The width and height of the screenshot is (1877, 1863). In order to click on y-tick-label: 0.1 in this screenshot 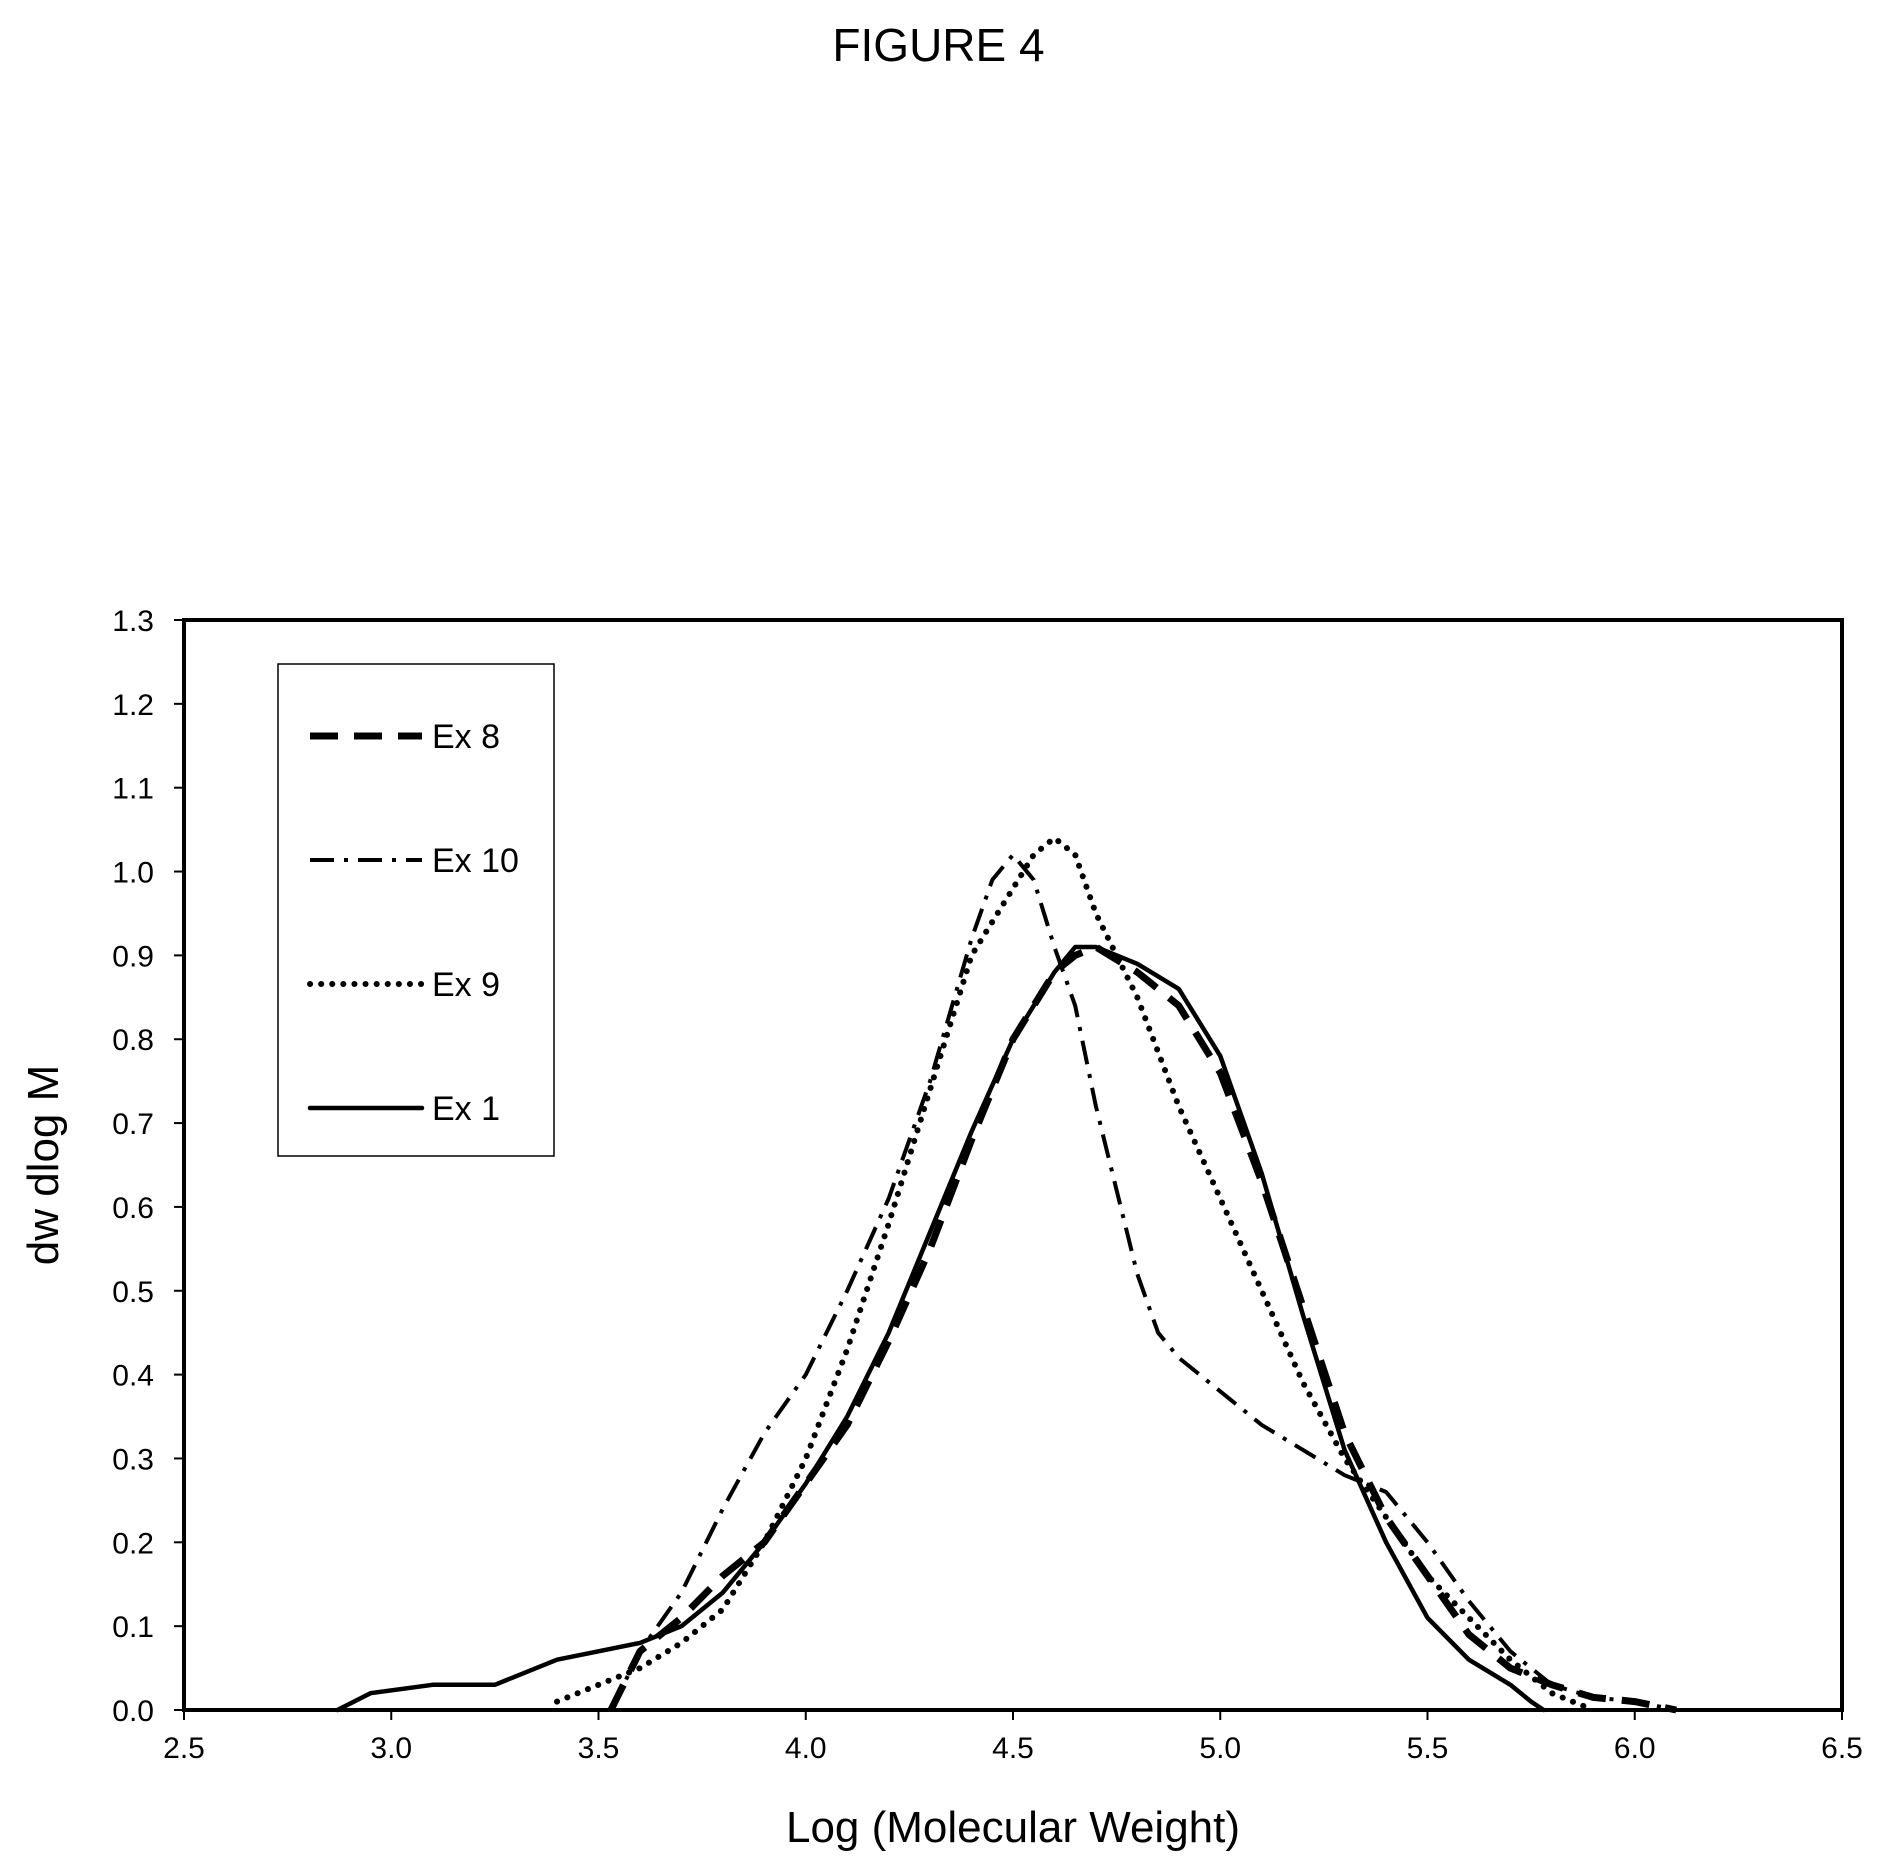, I will do `click(133, 1627)`.